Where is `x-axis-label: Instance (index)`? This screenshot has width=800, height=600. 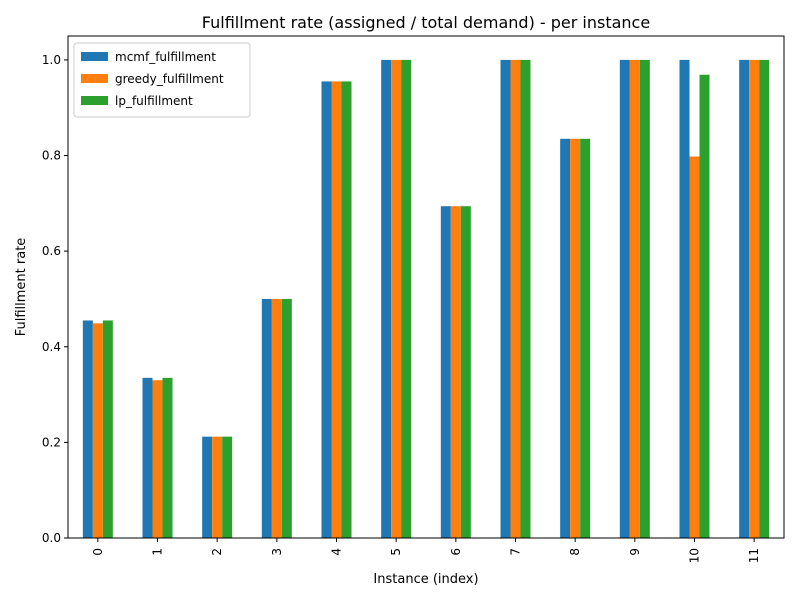 x-axis-label: Instance (index) is located at coordinates (425, 579).